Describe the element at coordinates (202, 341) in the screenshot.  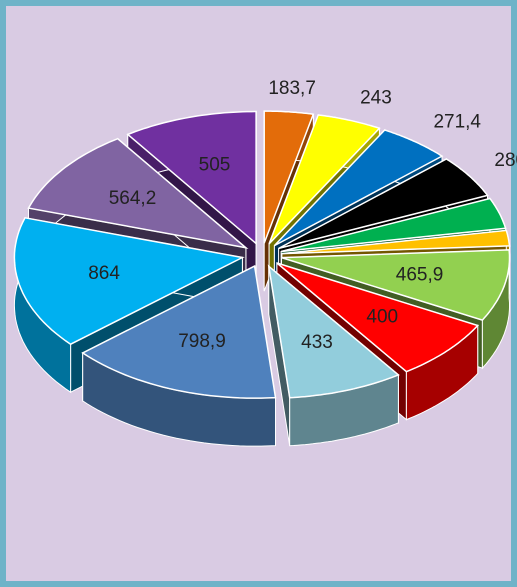
I see `data-label: 798,9` at that location.